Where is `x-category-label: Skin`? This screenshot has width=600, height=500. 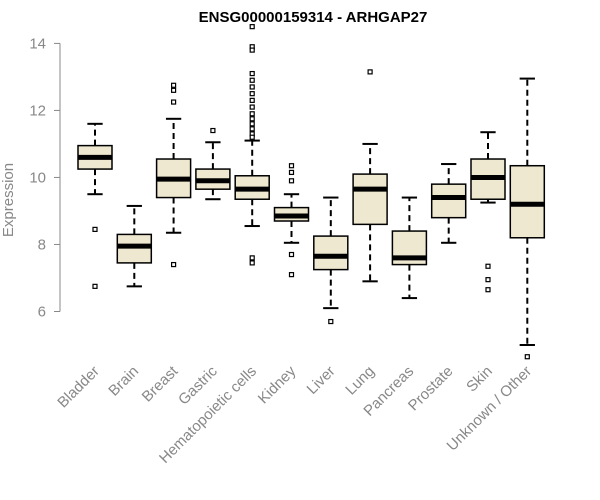 x-category-label: Skin is located at coordinates (479, 379).